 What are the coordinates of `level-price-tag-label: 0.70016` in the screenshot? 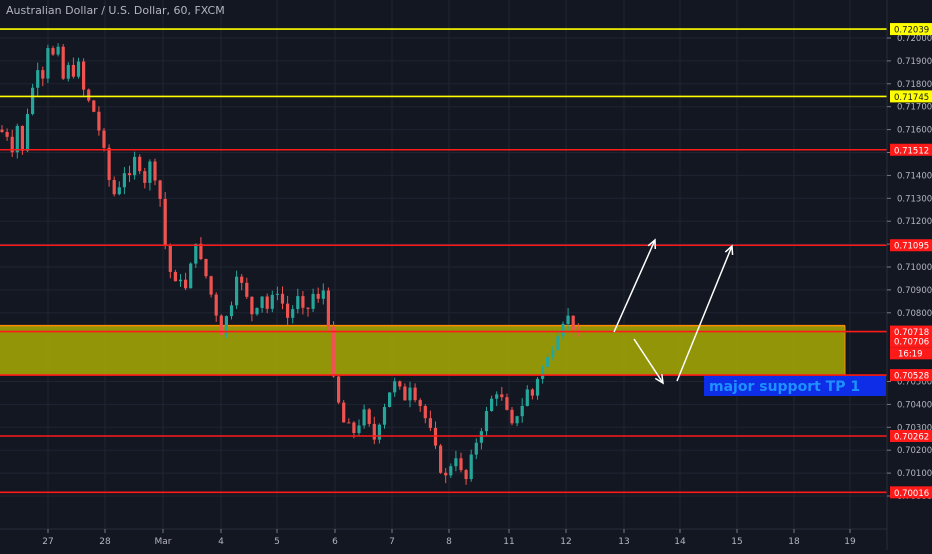 It's located at (911, 494).